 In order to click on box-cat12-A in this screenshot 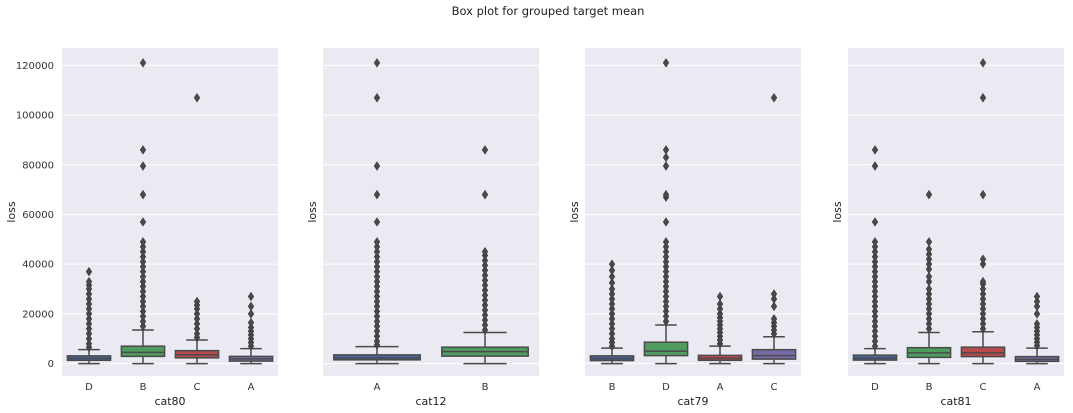, I will do `click(377, 211)`.